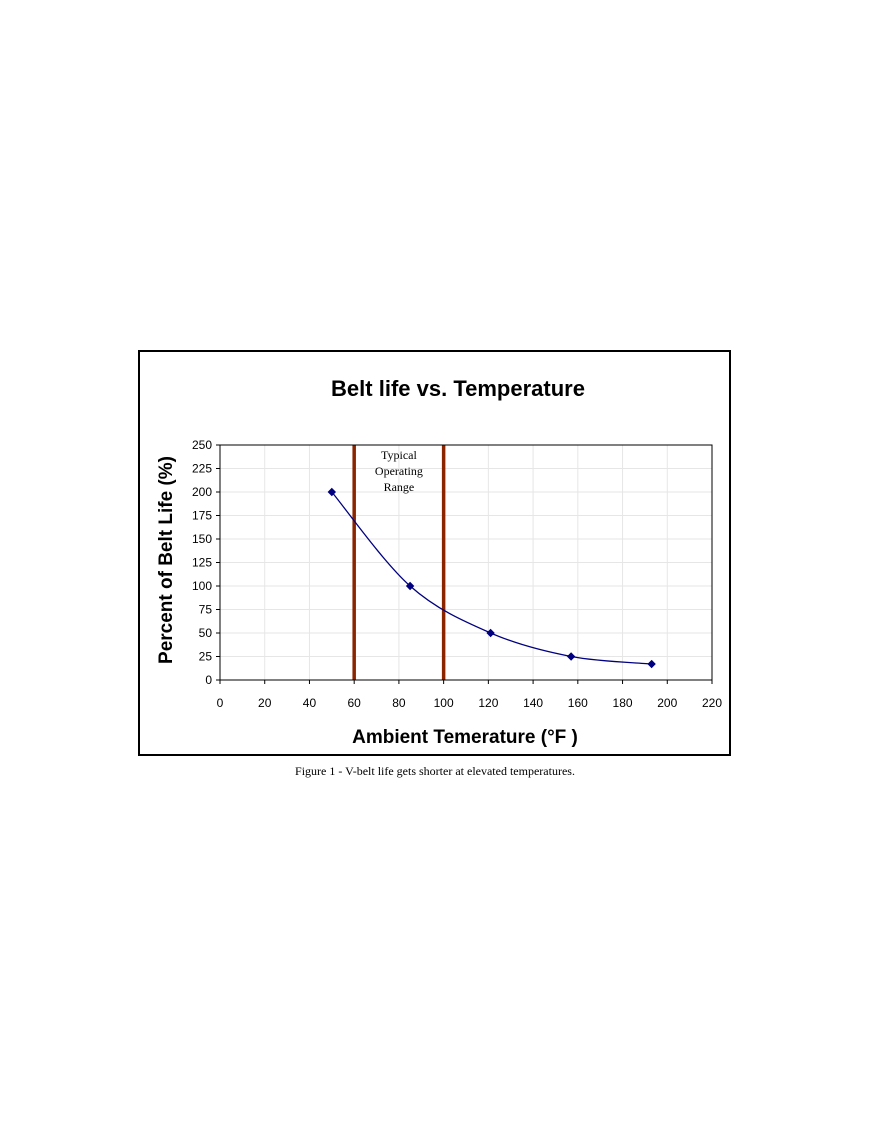 This screenshot has width=870, height=1131. I want to click on y-tick-label: 175, so click(202, 516).